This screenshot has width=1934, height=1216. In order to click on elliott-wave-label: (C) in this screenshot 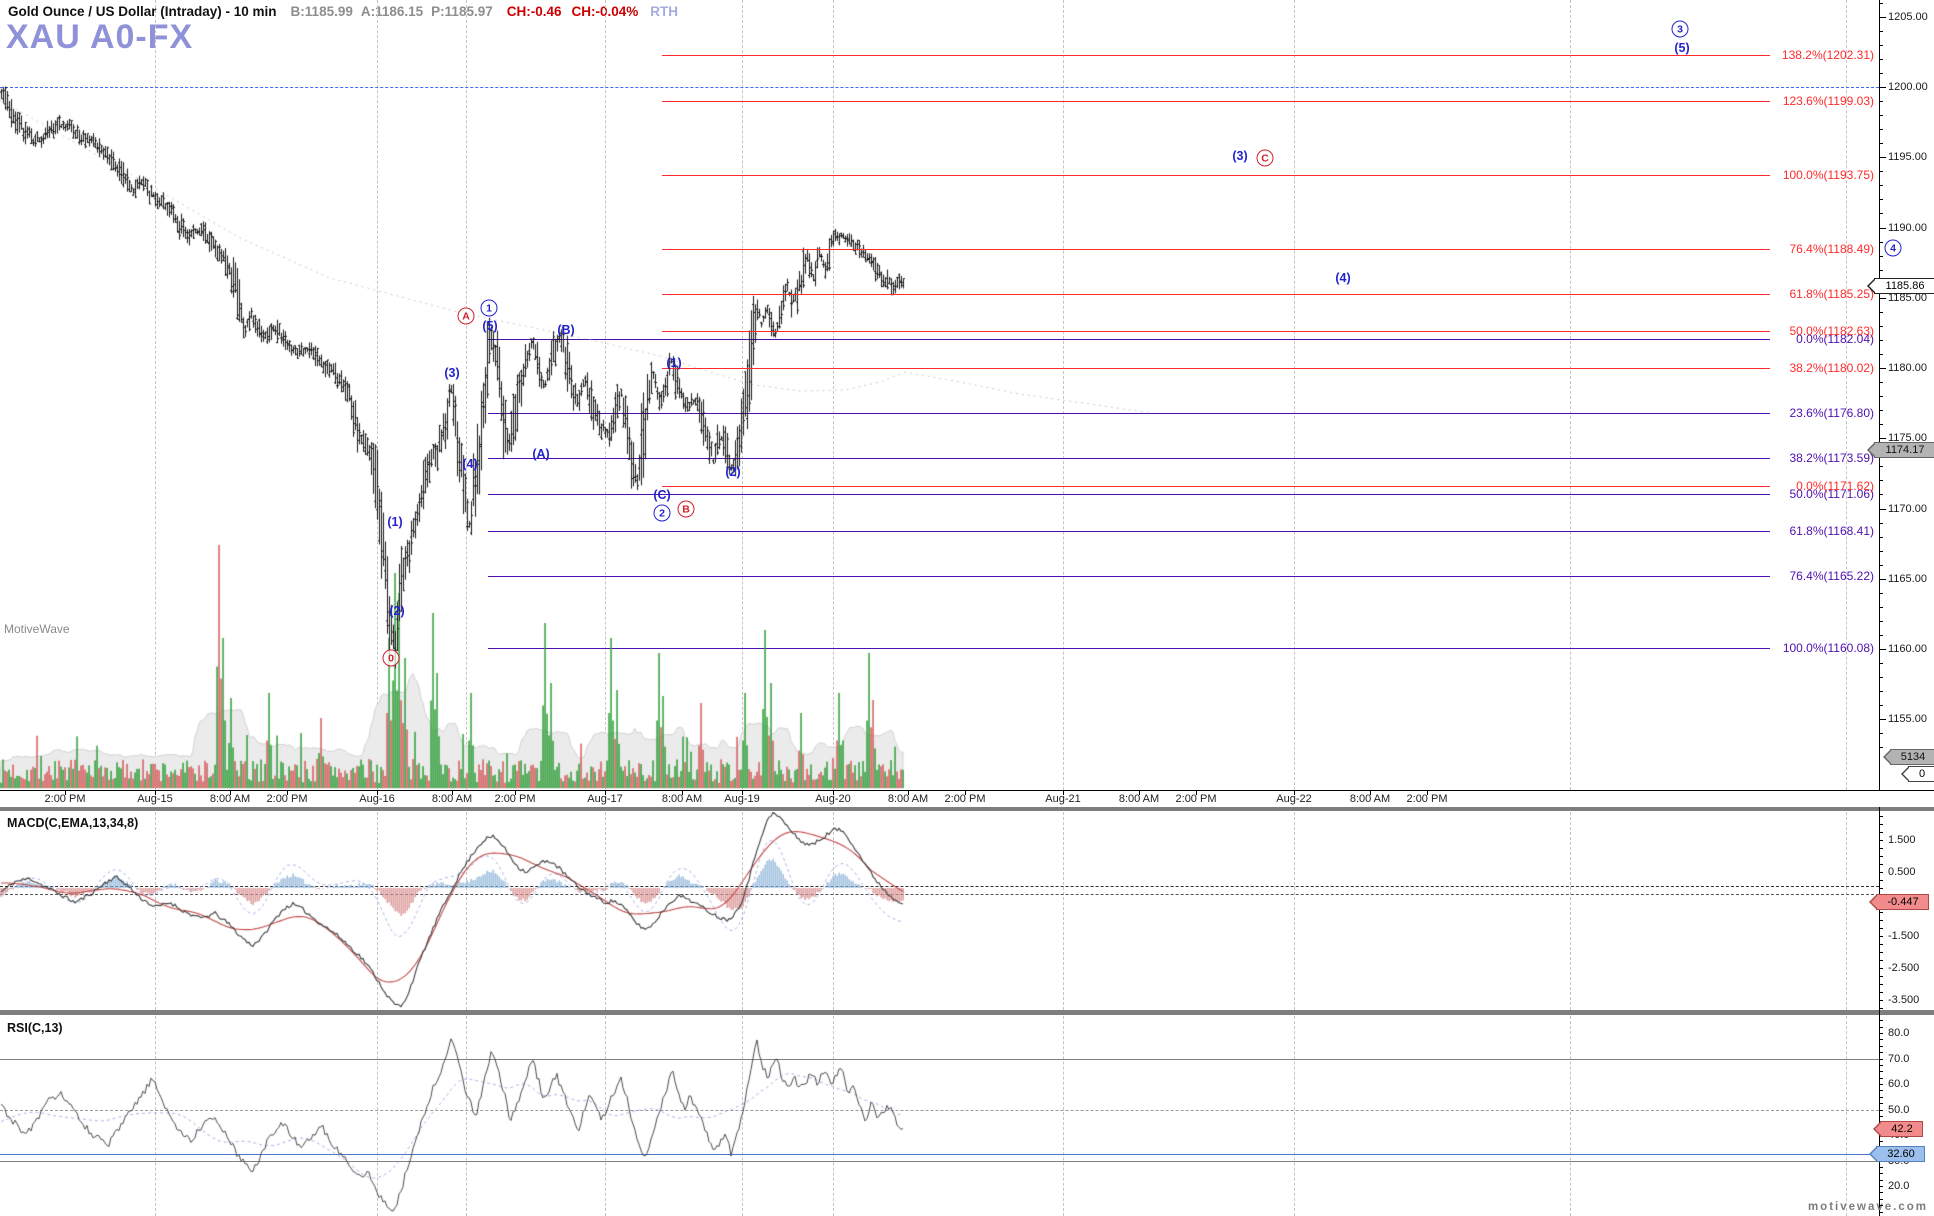, I will do `click(662, 495)`.